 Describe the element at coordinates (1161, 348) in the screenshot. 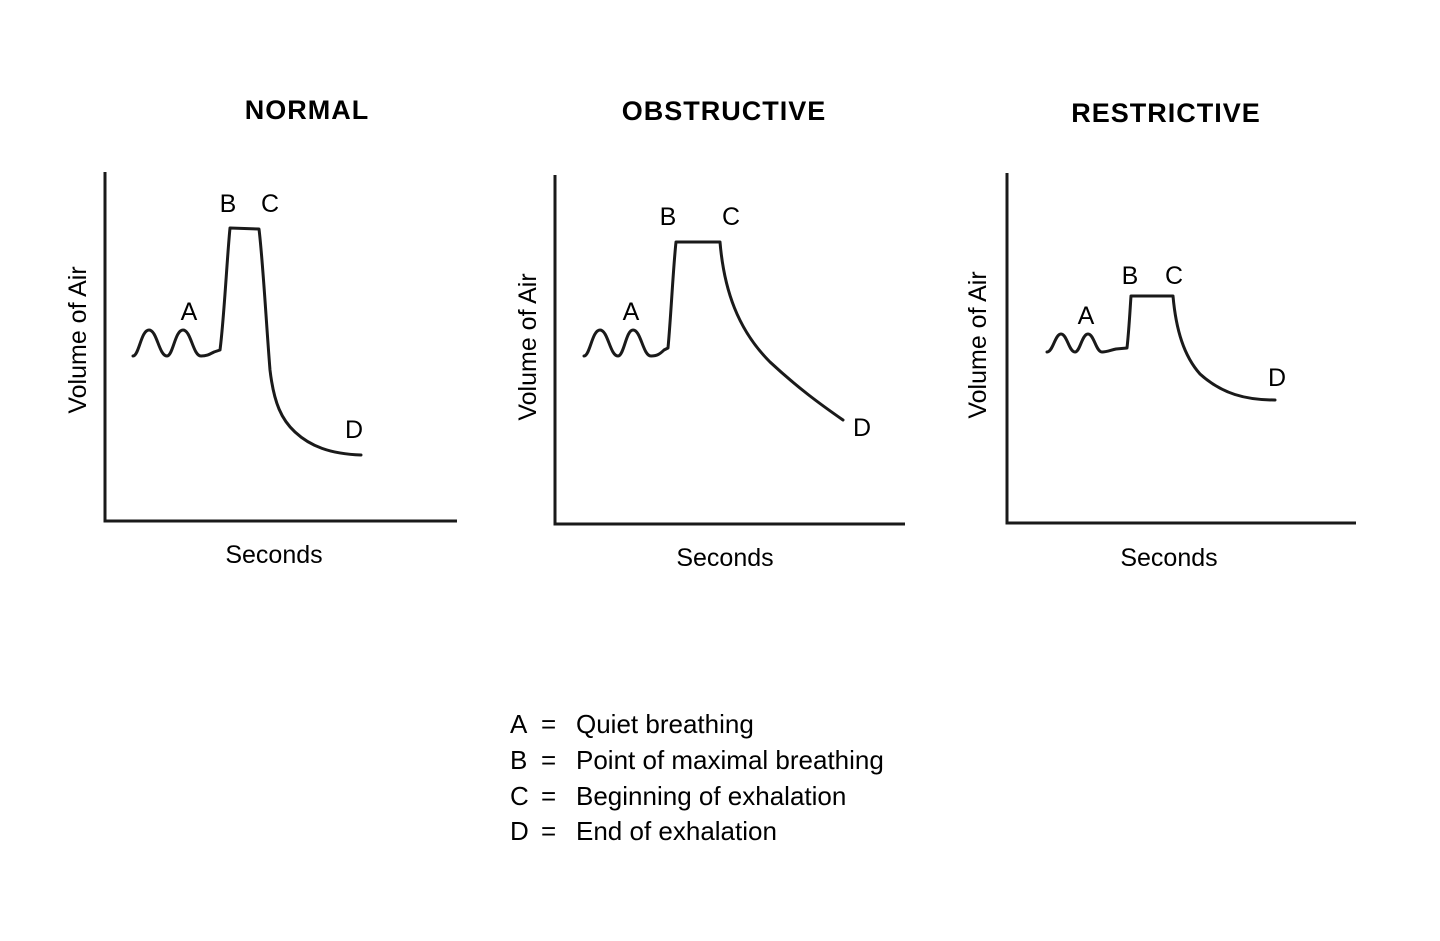

I see `volume-trace-restrictive` at that location.